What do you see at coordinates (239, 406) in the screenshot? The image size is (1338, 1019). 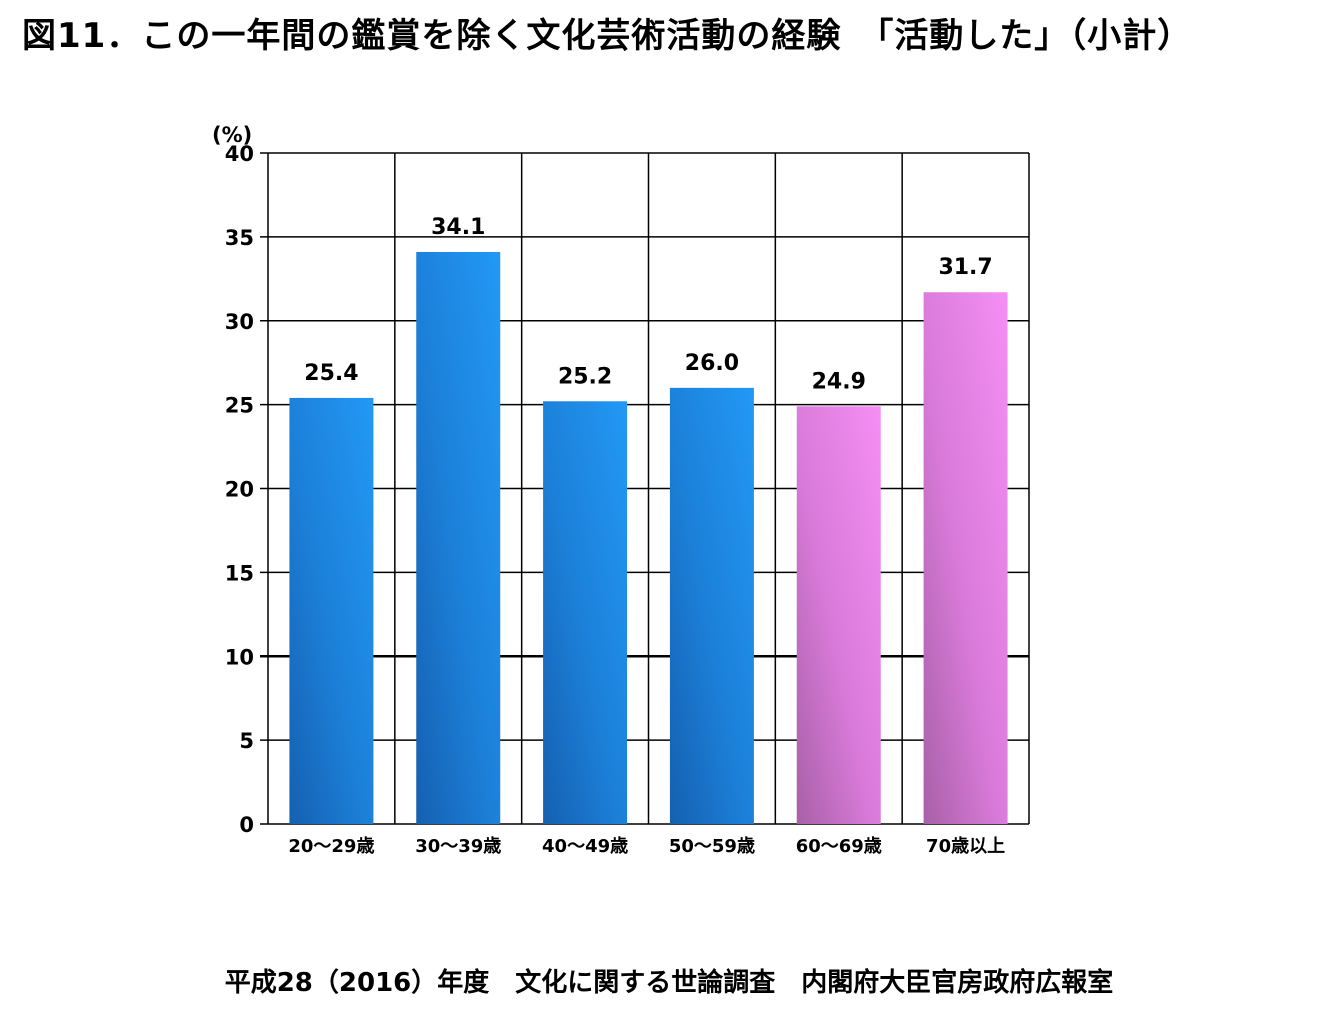 I see `y-tick-label: 25` at bounding box center [239, 406].